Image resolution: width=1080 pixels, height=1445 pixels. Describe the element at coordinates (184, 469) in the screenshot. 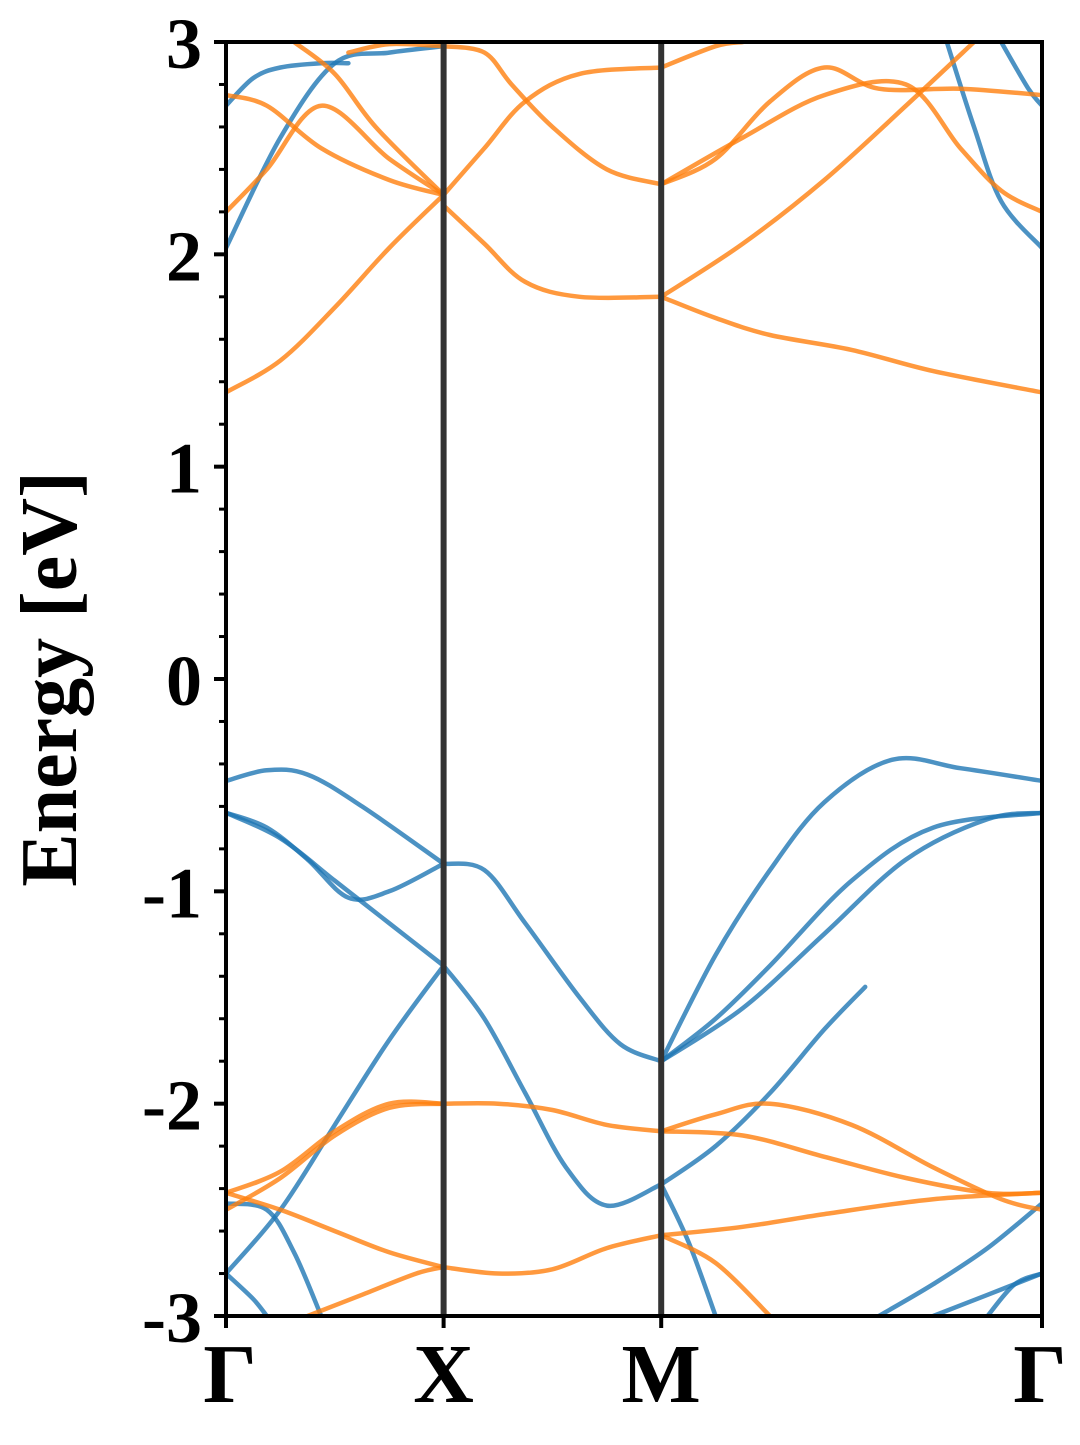

I see `y-tick-label: 1` at that location.